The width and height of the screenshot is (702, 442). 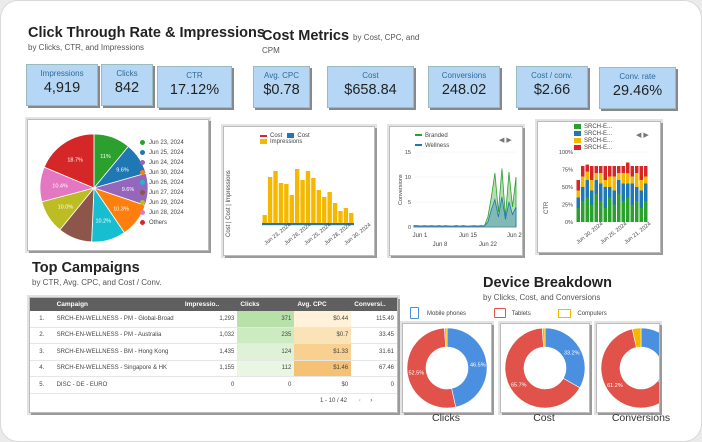 What do you see at coordinates (315, 139) in the screenshot?
I see `bar-chart-legend: Cost Cost Impressions` at bounding box center [315, 139].